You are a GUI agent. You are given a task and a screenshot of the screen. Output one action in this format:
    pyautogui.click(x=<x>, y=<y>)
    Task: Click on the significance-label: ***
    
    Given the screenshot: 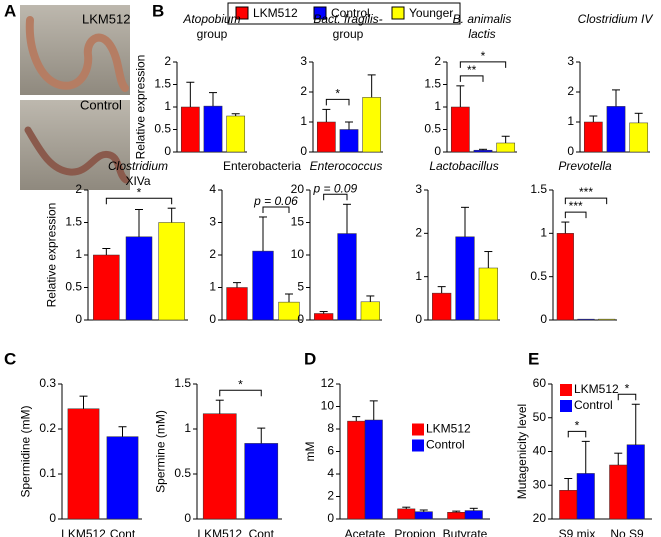 What is the action you would take?
    pyautogui.click(x=576, y=206)
    